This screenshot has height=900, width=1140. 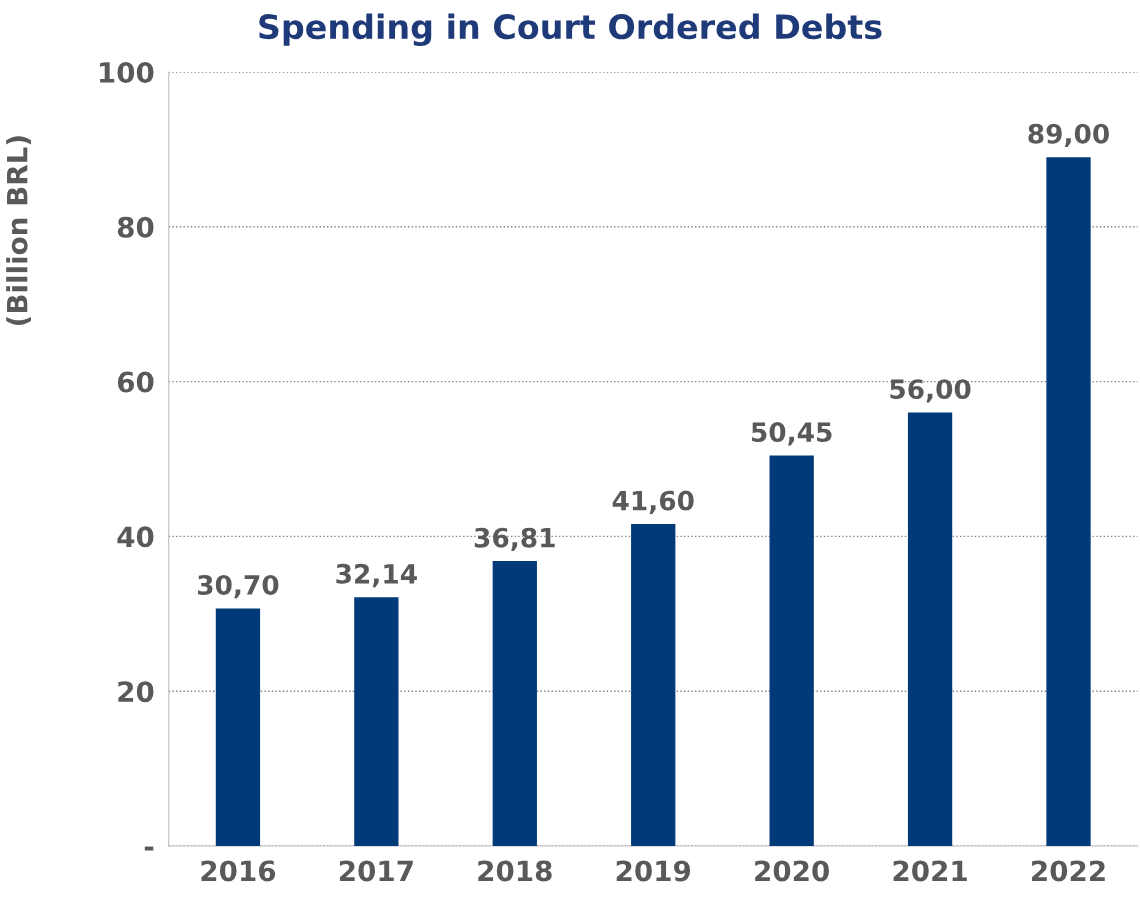 I want to click on data-label: 50,45, so click(x=791, y=434).